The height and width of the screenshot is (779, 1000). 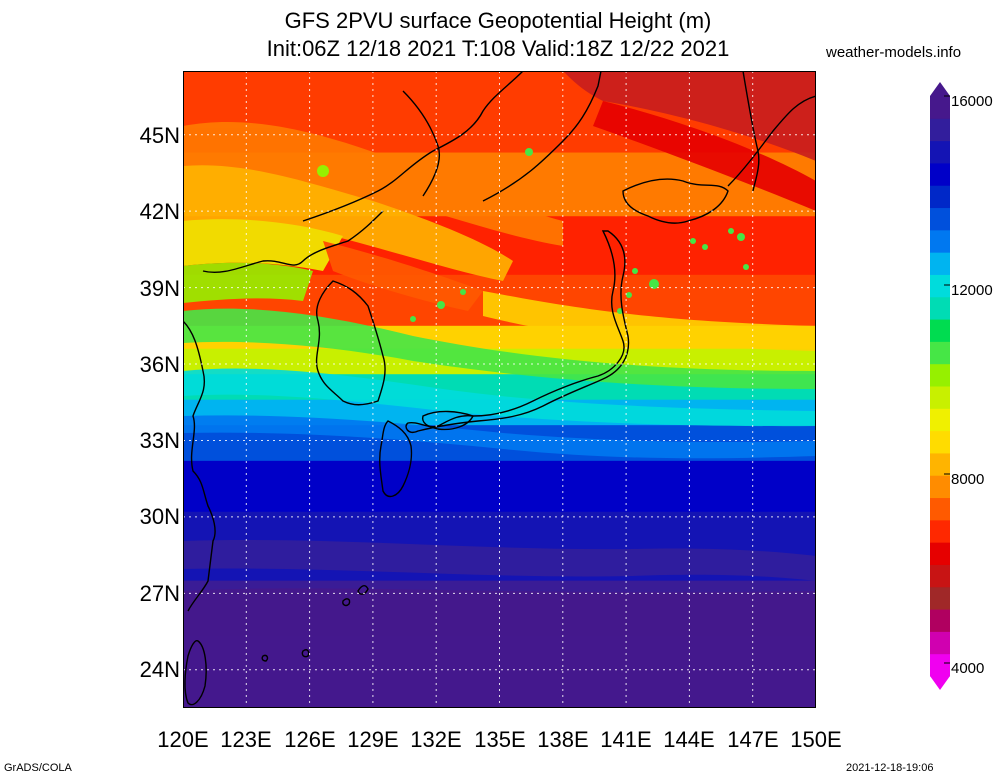 What do you see at coordinates (533, 235) in the screenshot?
I see `isolated-spots` at bounding box center [533, 235].